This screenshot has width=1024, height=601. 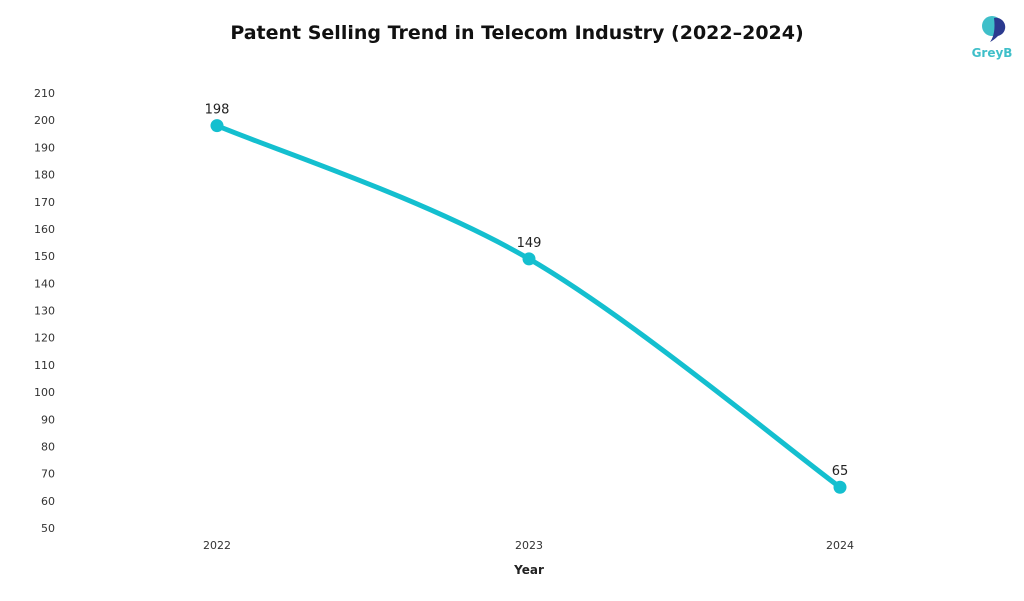 What do you see at coordinates (840, 545) in the screenshot?
I see `x-tick-label: 2024` at bounding box center [840, 545].